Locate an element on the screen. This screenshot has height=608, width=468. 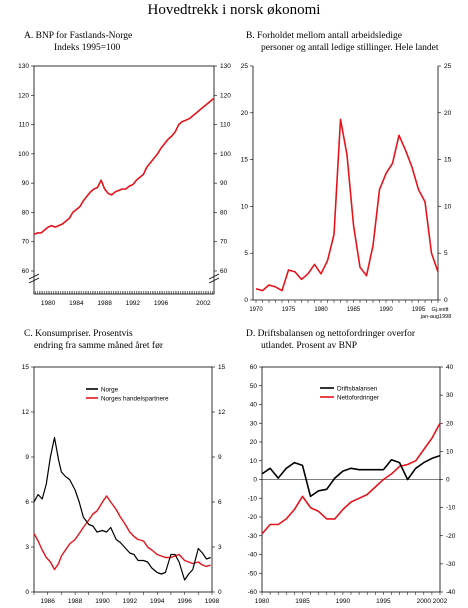
panel-c-ytick-label-left: 0 is located at coordinates (27, 592).